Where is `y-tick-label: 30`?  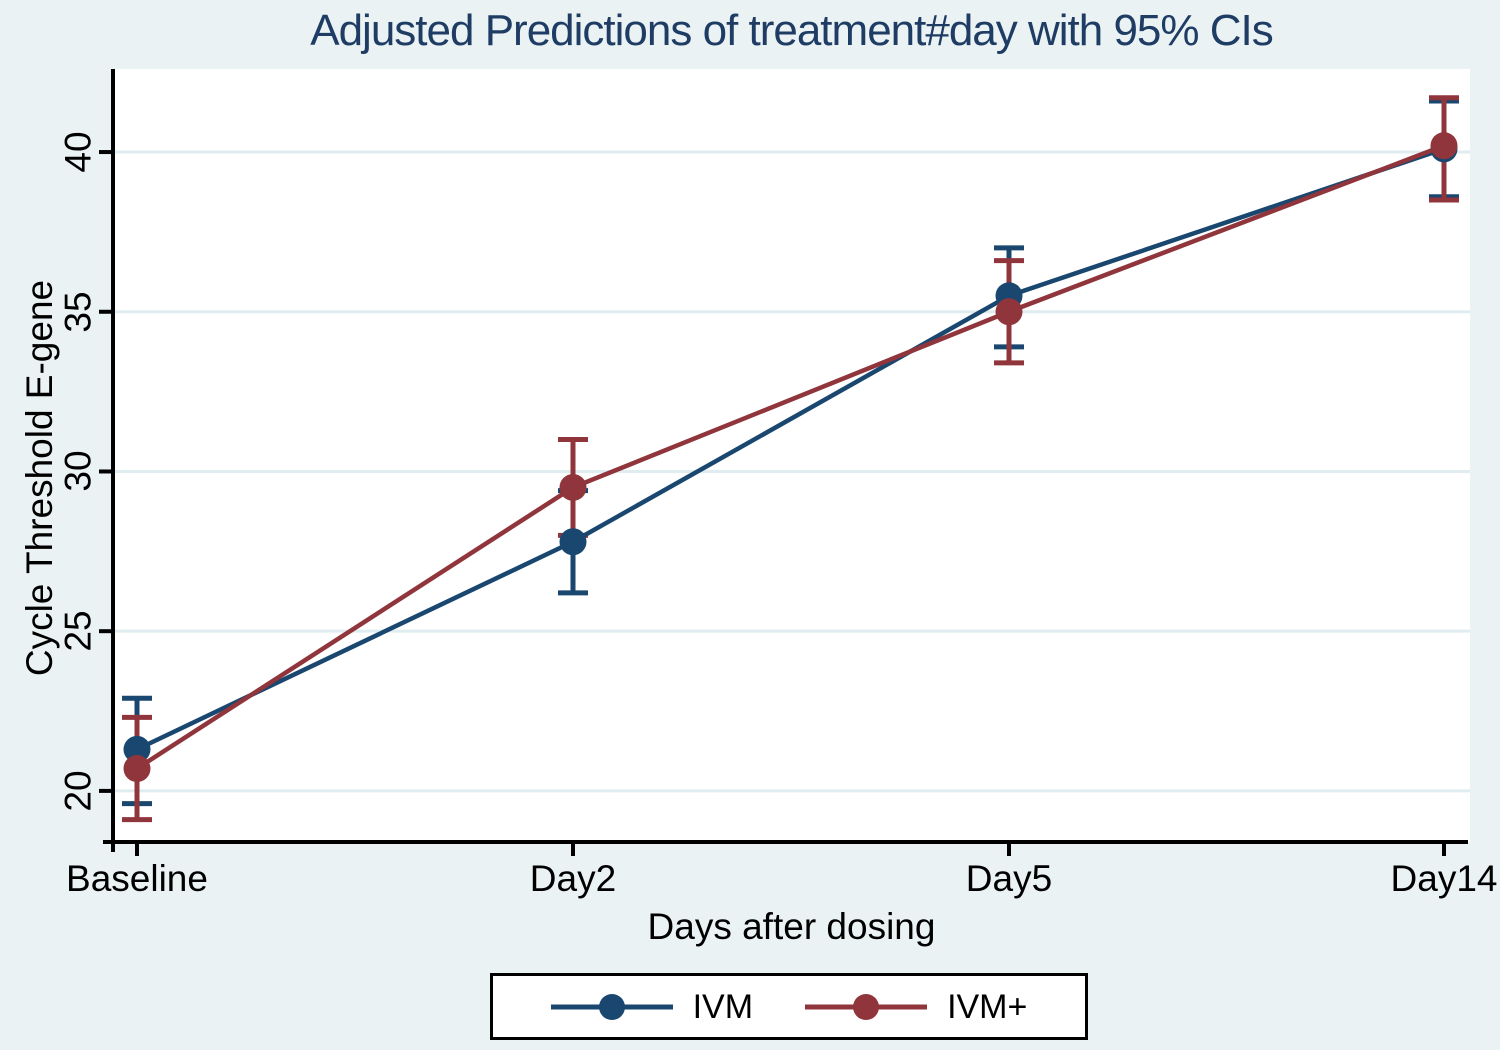 y-tick-label: 30 is located at coordinates (78, 471).